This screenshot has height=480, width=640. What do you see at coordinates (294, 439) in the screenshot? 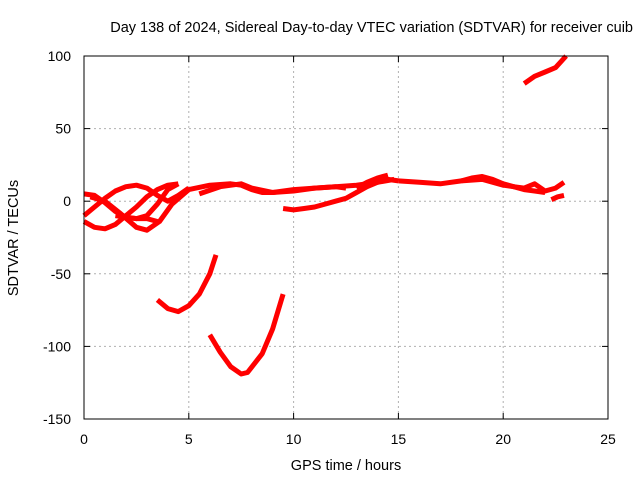
I see `x-tick-label: 10` at bounding box center [294, 439].